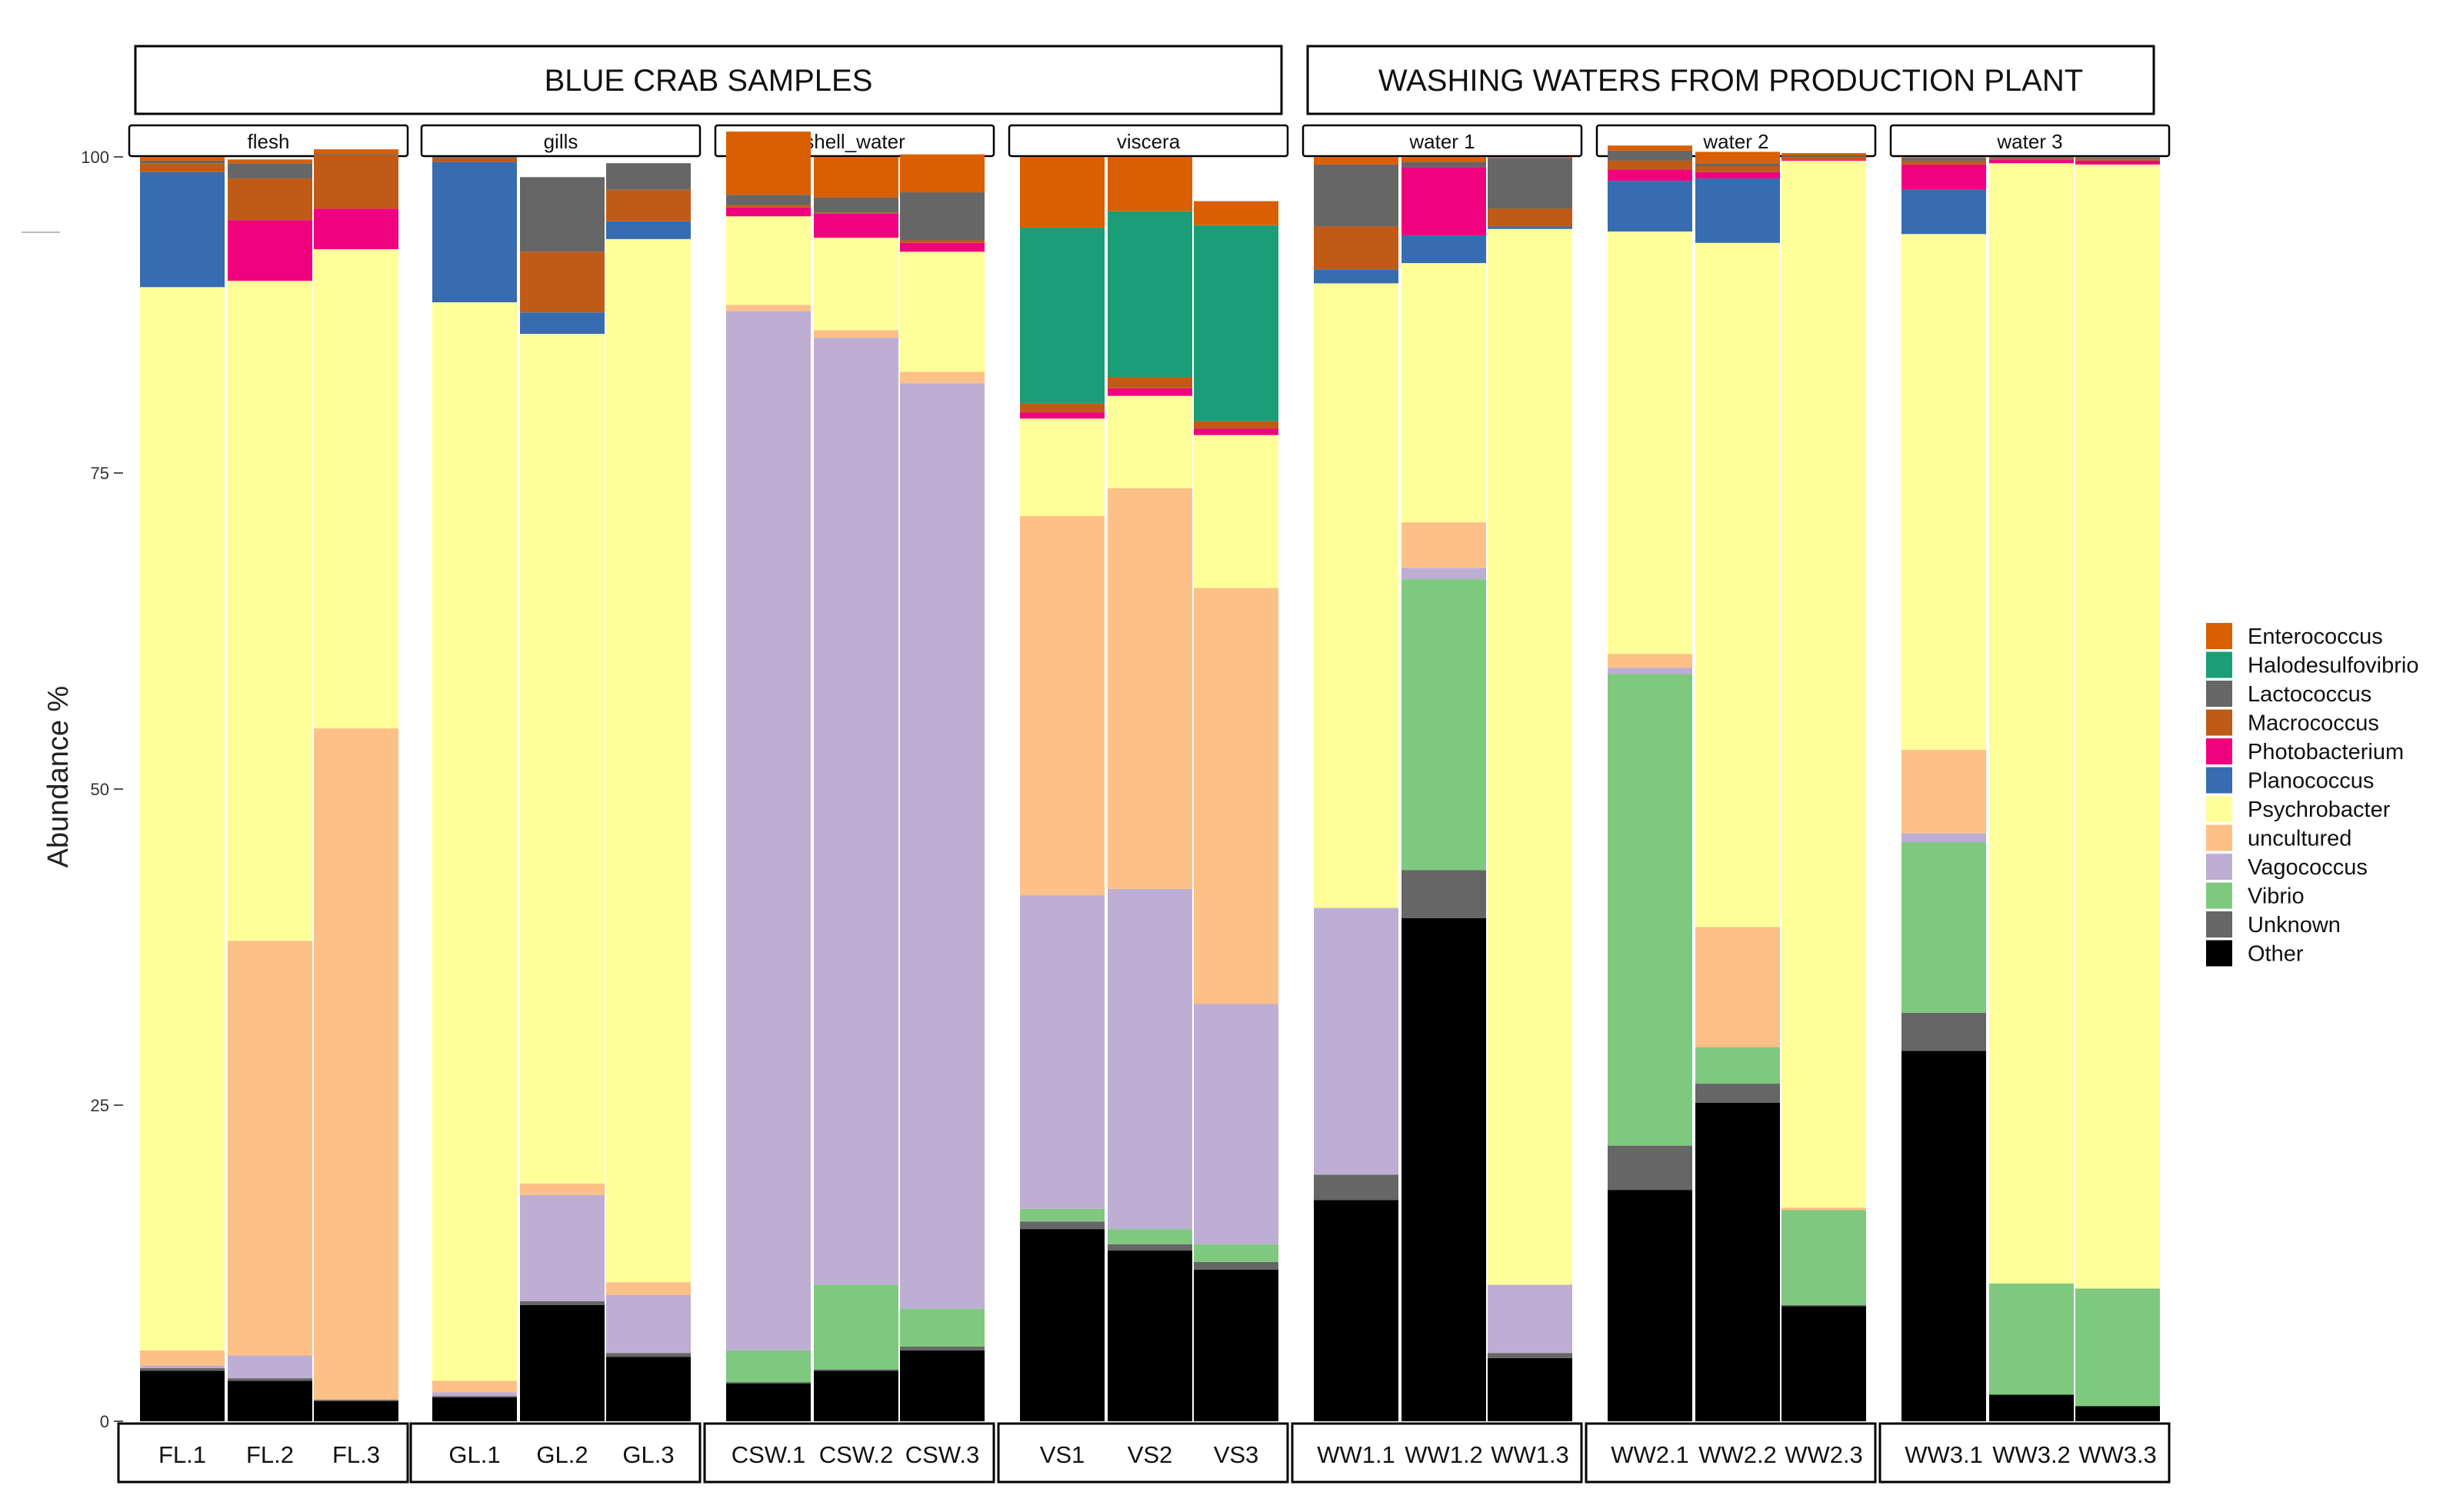 This screenshot has height=1512, width=2453. What do you see at coordinates (2219, 664) in the screenshot?
I see `legend-swatch-halodesulfovibrio` at bounding box center [2219, 664].